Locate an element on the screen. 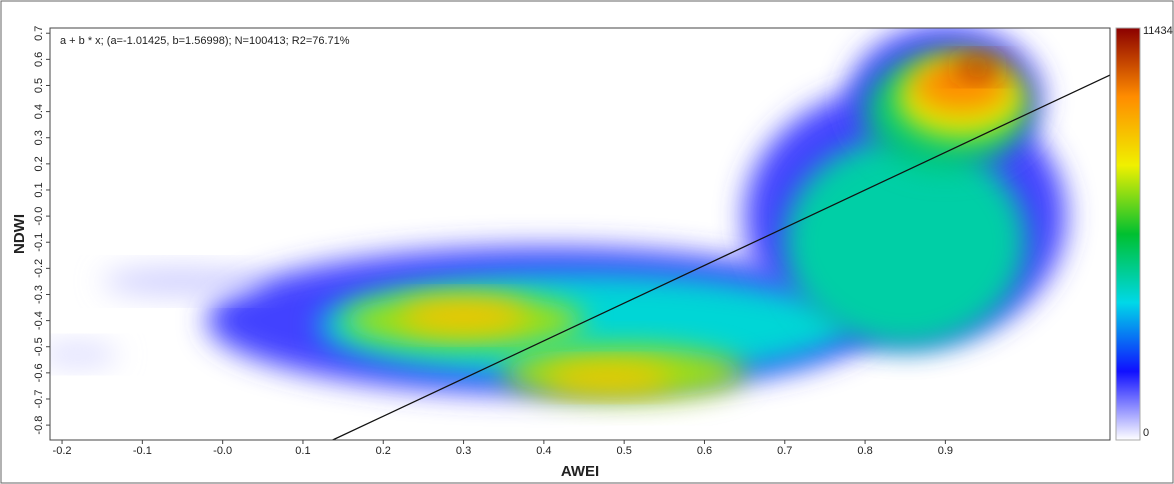 This screenshot has width=1174, height=484. x-tick-label: 0.3 is located at coordinates (463, 451).